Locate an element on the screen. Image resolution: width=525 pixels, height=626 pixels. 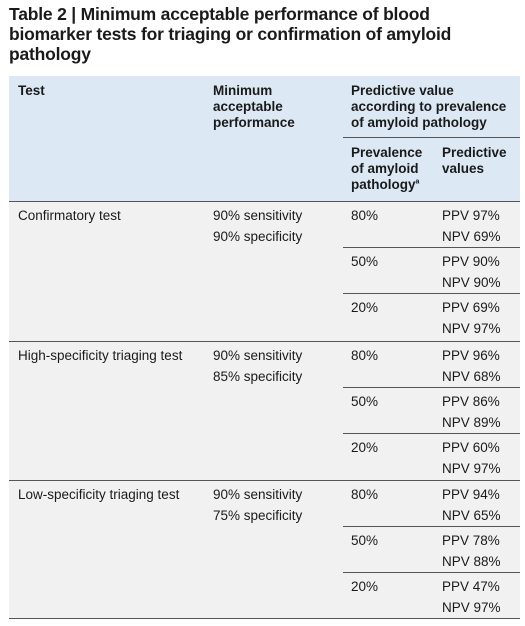
ppv-value: PPV 47% is located at coordinates (471, 586).